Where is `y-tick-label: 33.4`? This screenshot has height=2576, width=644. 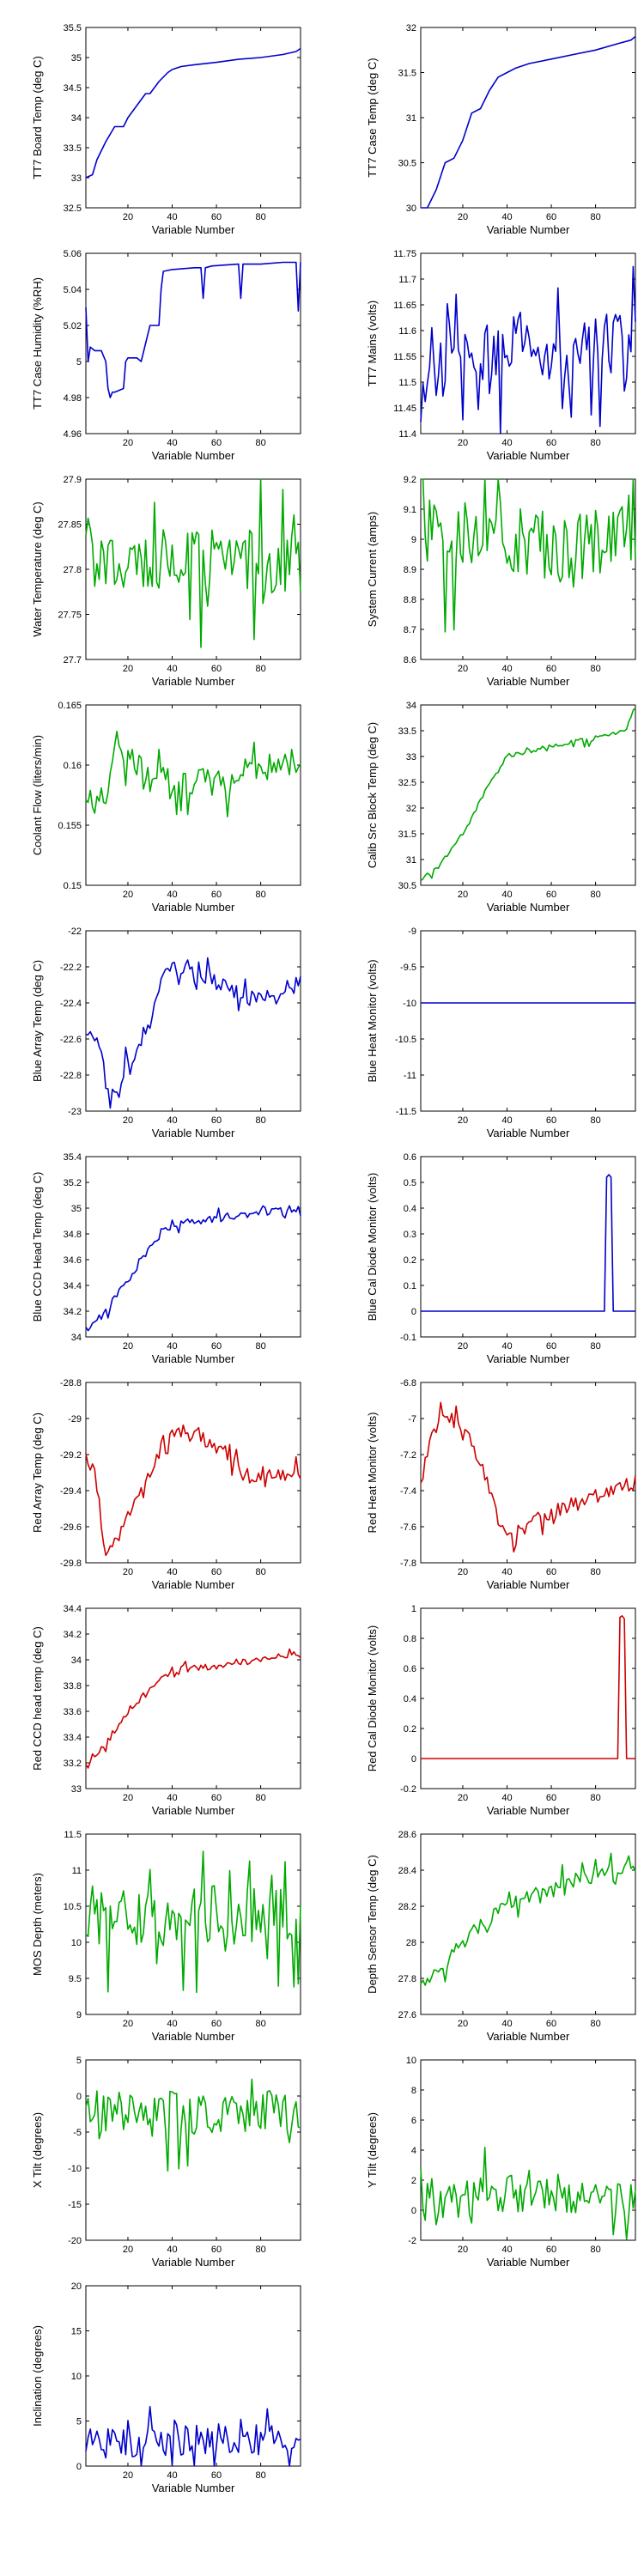
y-tick-label: 33.4 is located at coordinates (73, 1738).